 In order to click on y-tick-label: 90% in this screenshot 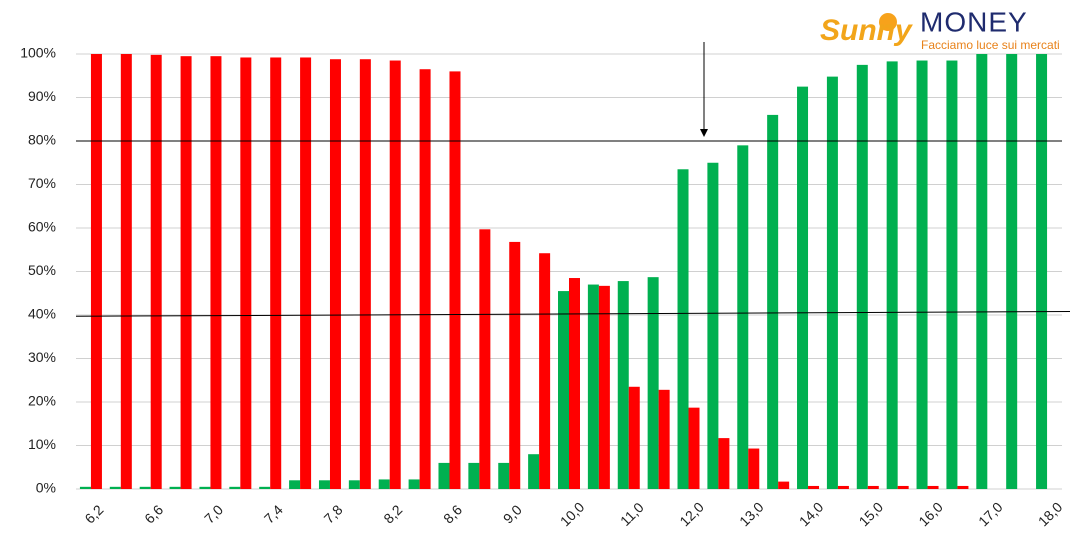, I will do `click(42, 96)`.